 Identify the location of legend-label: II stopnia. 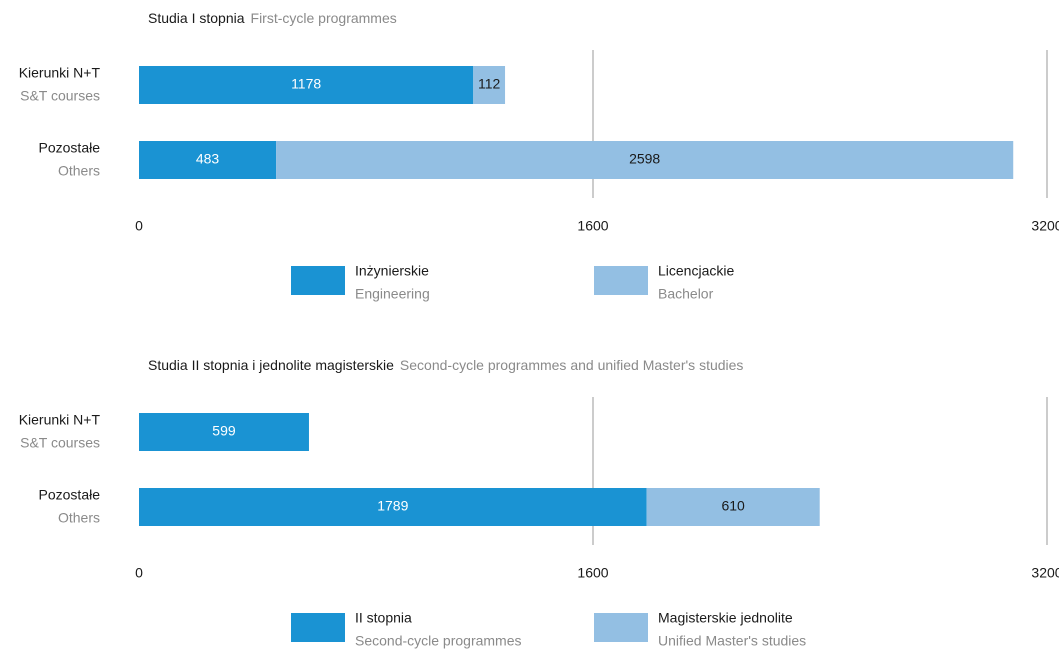
(383, 618).